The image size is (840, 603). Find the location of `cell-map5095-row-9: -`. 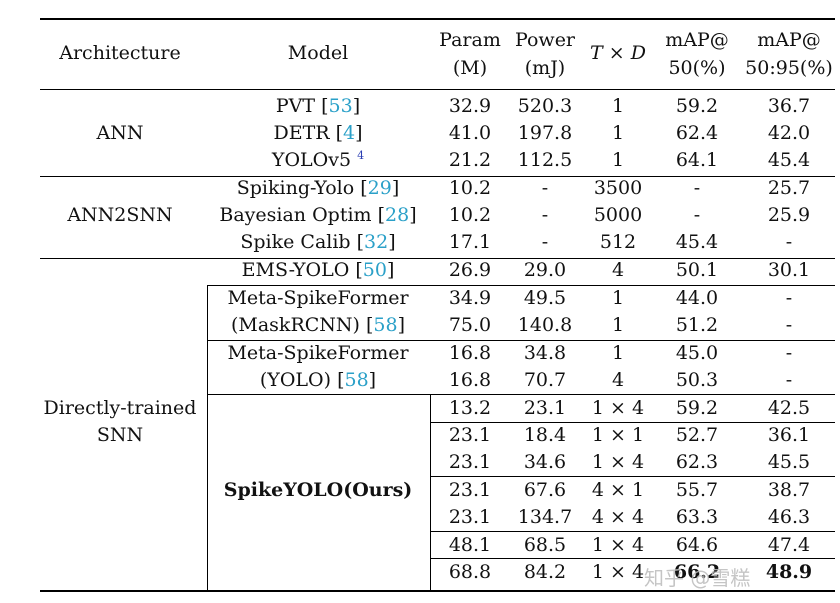

cell-map5095-row-9: - is located at coordinates (789, 325).